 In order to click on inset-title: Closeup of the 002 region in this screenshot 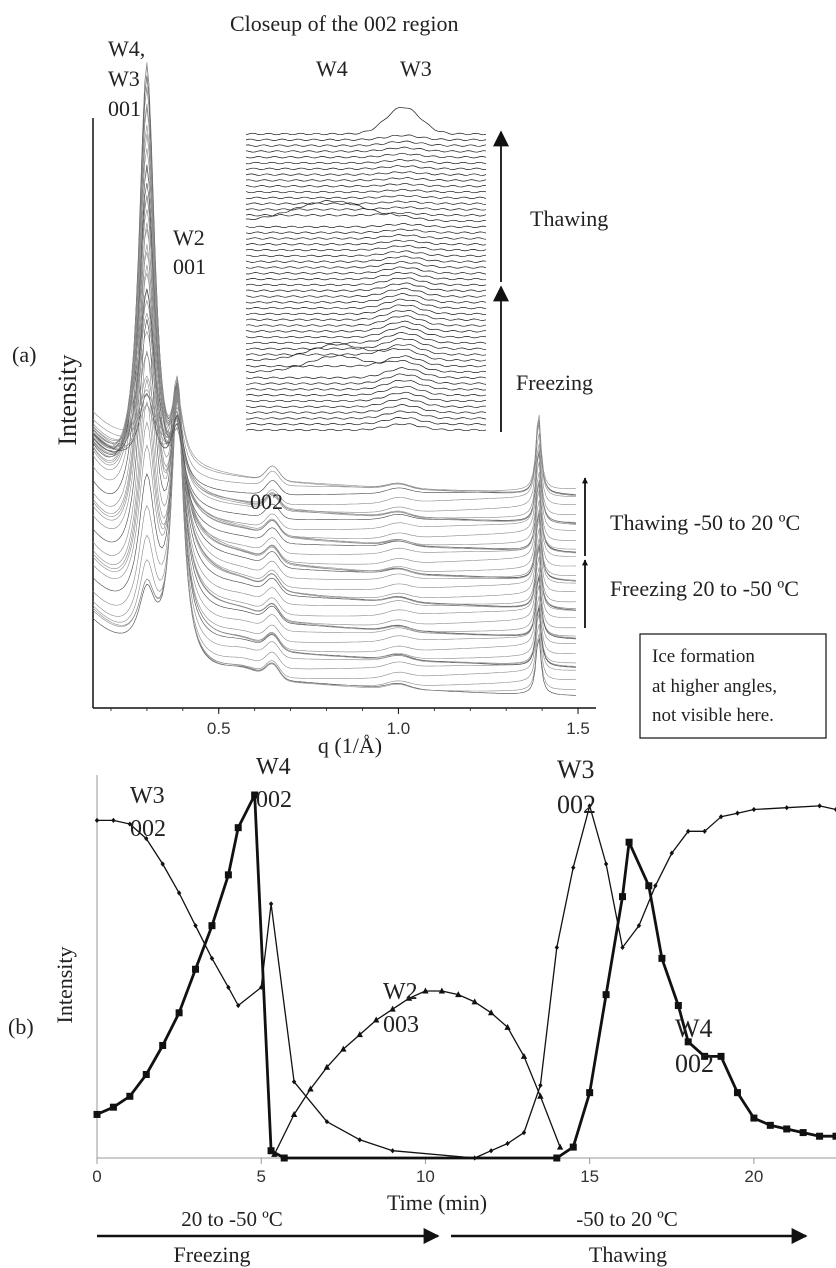, I will do `click(344, 23)`.